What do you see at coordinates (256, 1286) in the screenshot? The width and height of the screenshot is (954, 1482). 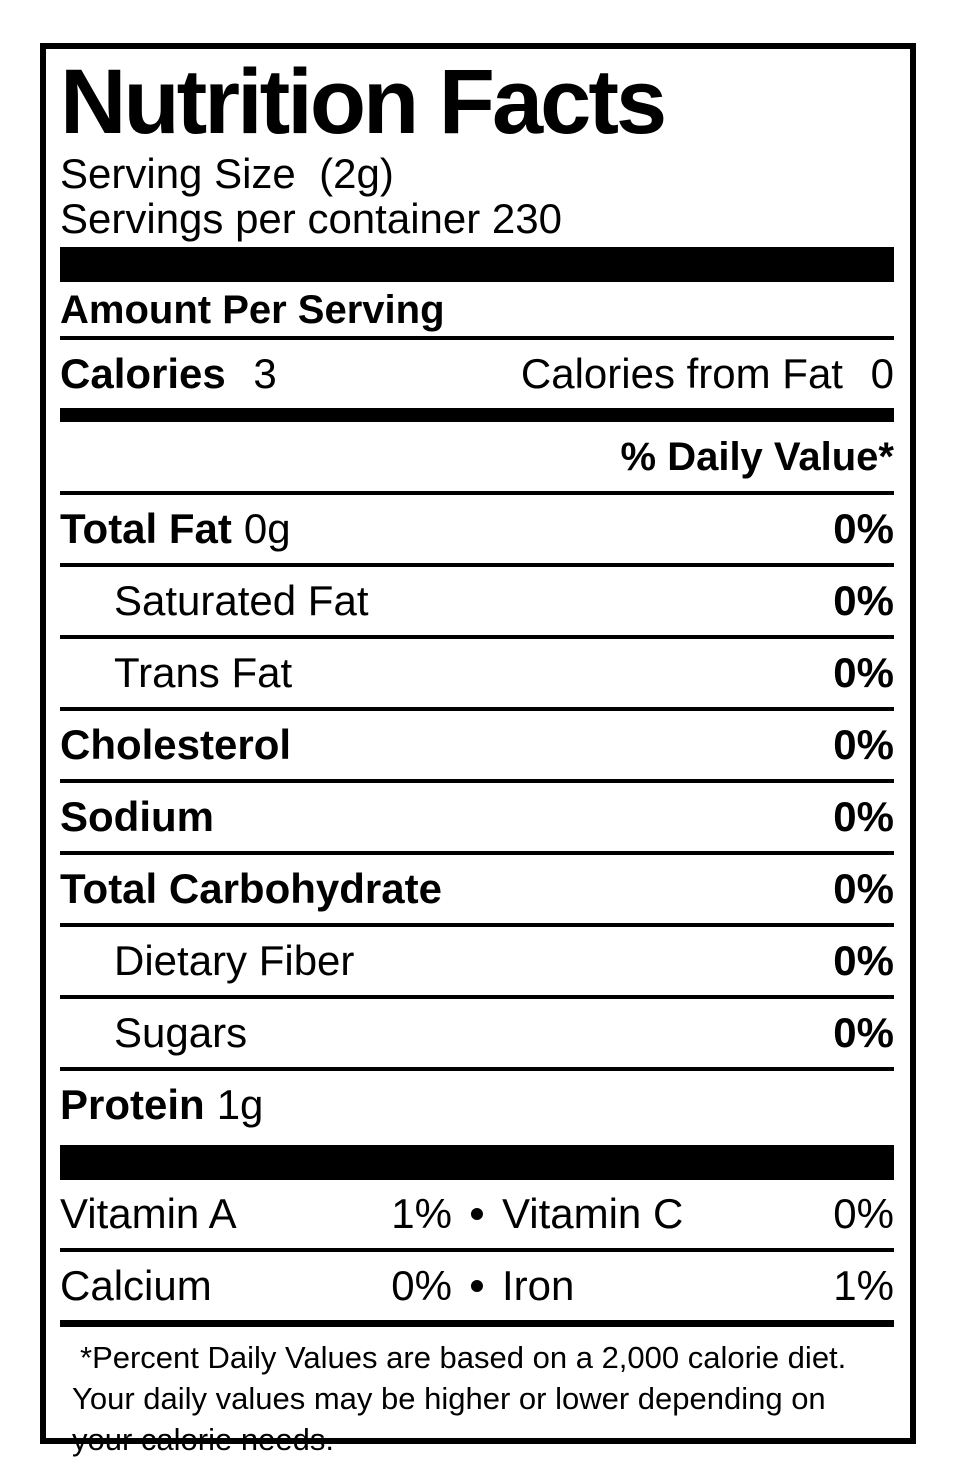 I see `micronutrient-left-cell: Calcium 0%` at bounding box center [256, 1286].